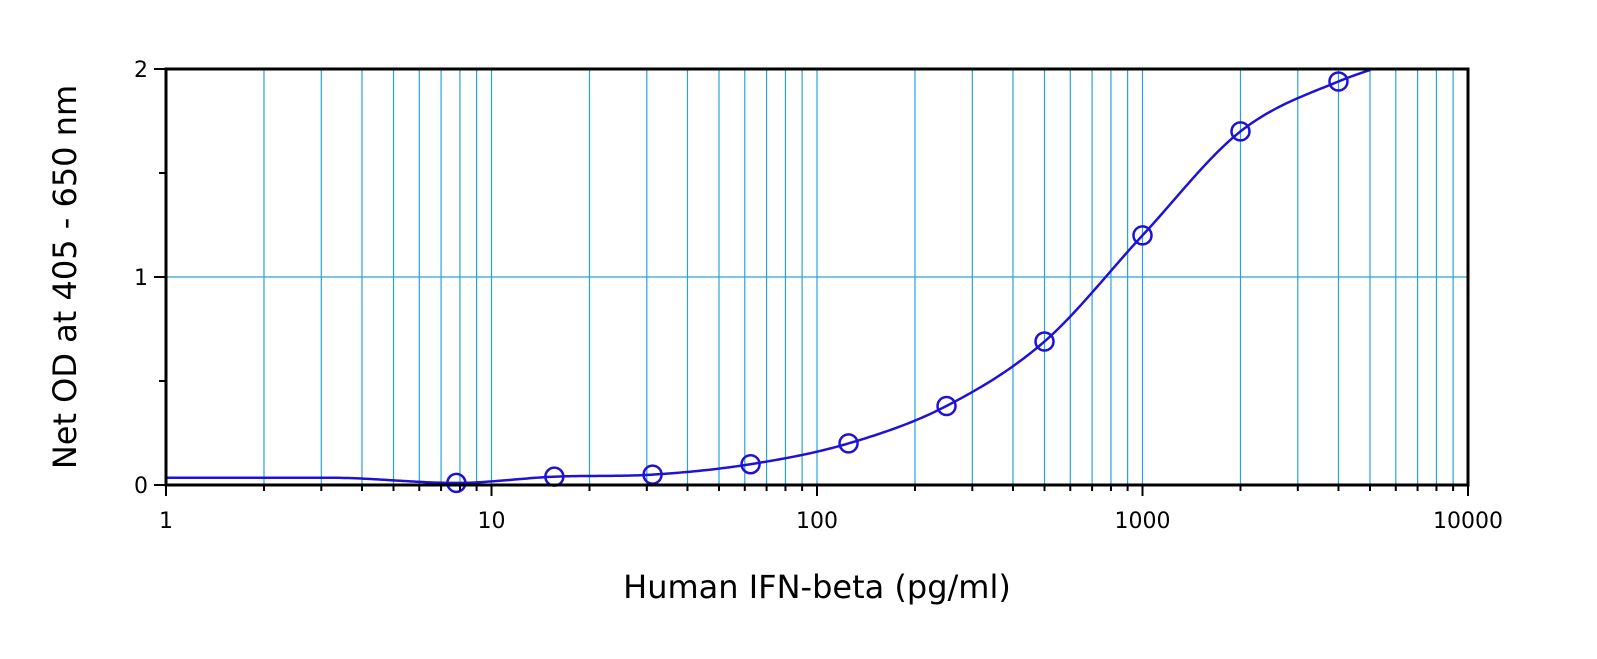 The width and height of the screenshot is (1597, 659). I want to click on y-tick-label: 0, so click(141, 486).